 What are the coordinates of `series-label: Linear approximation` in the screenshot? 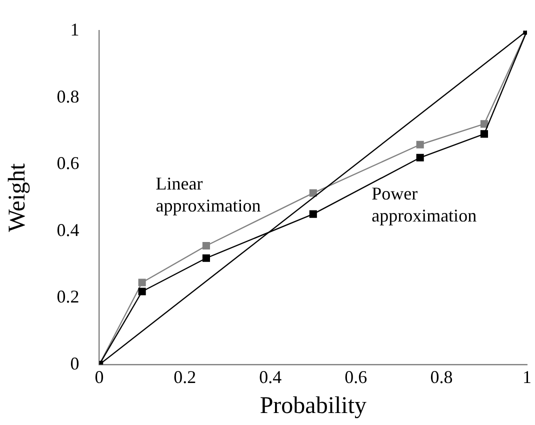 It's located at (208, 195).